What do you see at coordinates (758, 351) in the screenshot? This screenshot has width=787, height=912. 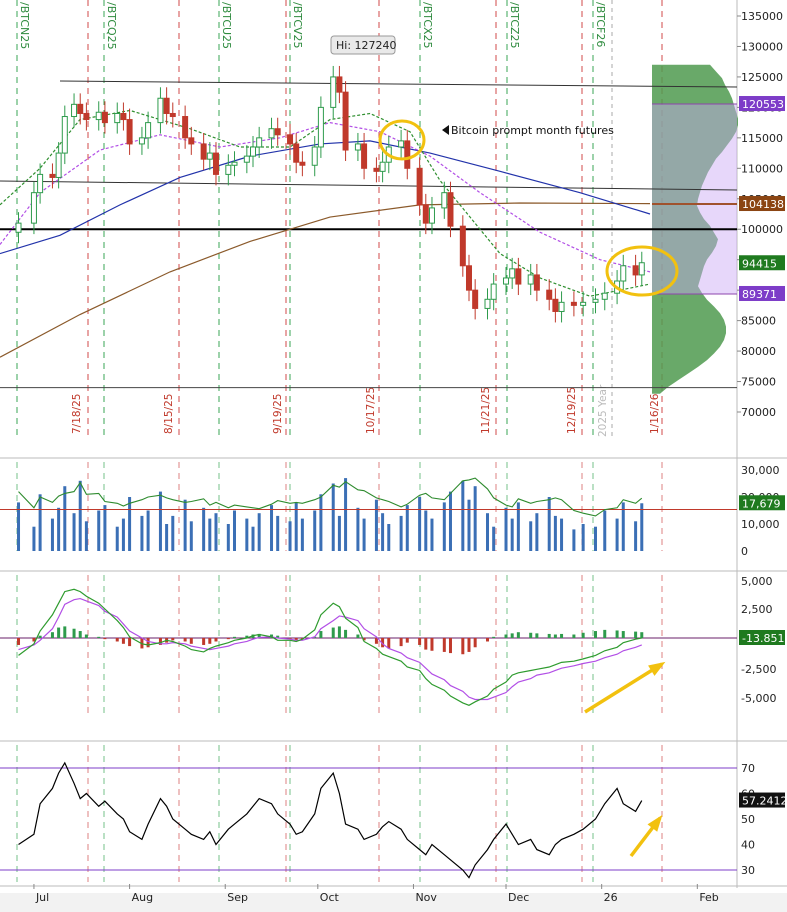 I see `y-tick-label: 80000` at bounding box center [758, 351].